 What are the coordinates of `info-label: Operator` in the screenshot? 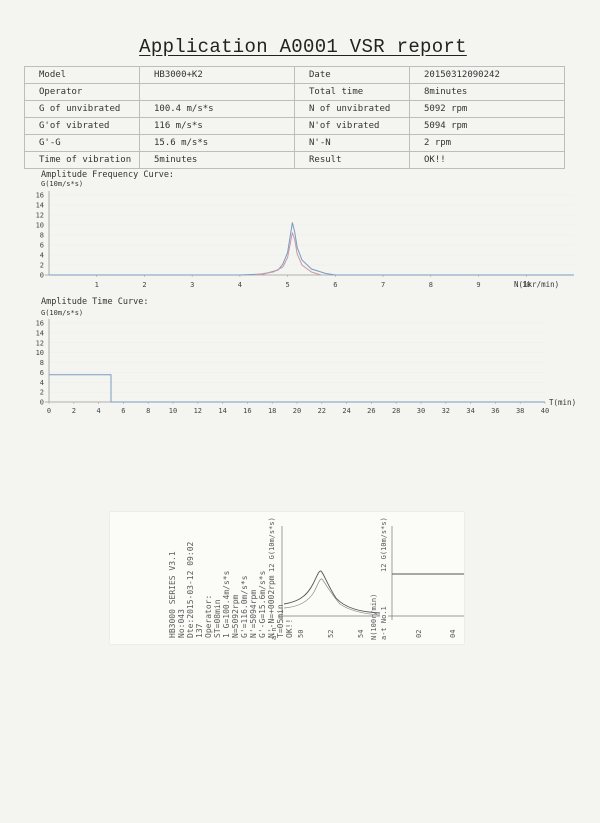 It's located at (82, 92).